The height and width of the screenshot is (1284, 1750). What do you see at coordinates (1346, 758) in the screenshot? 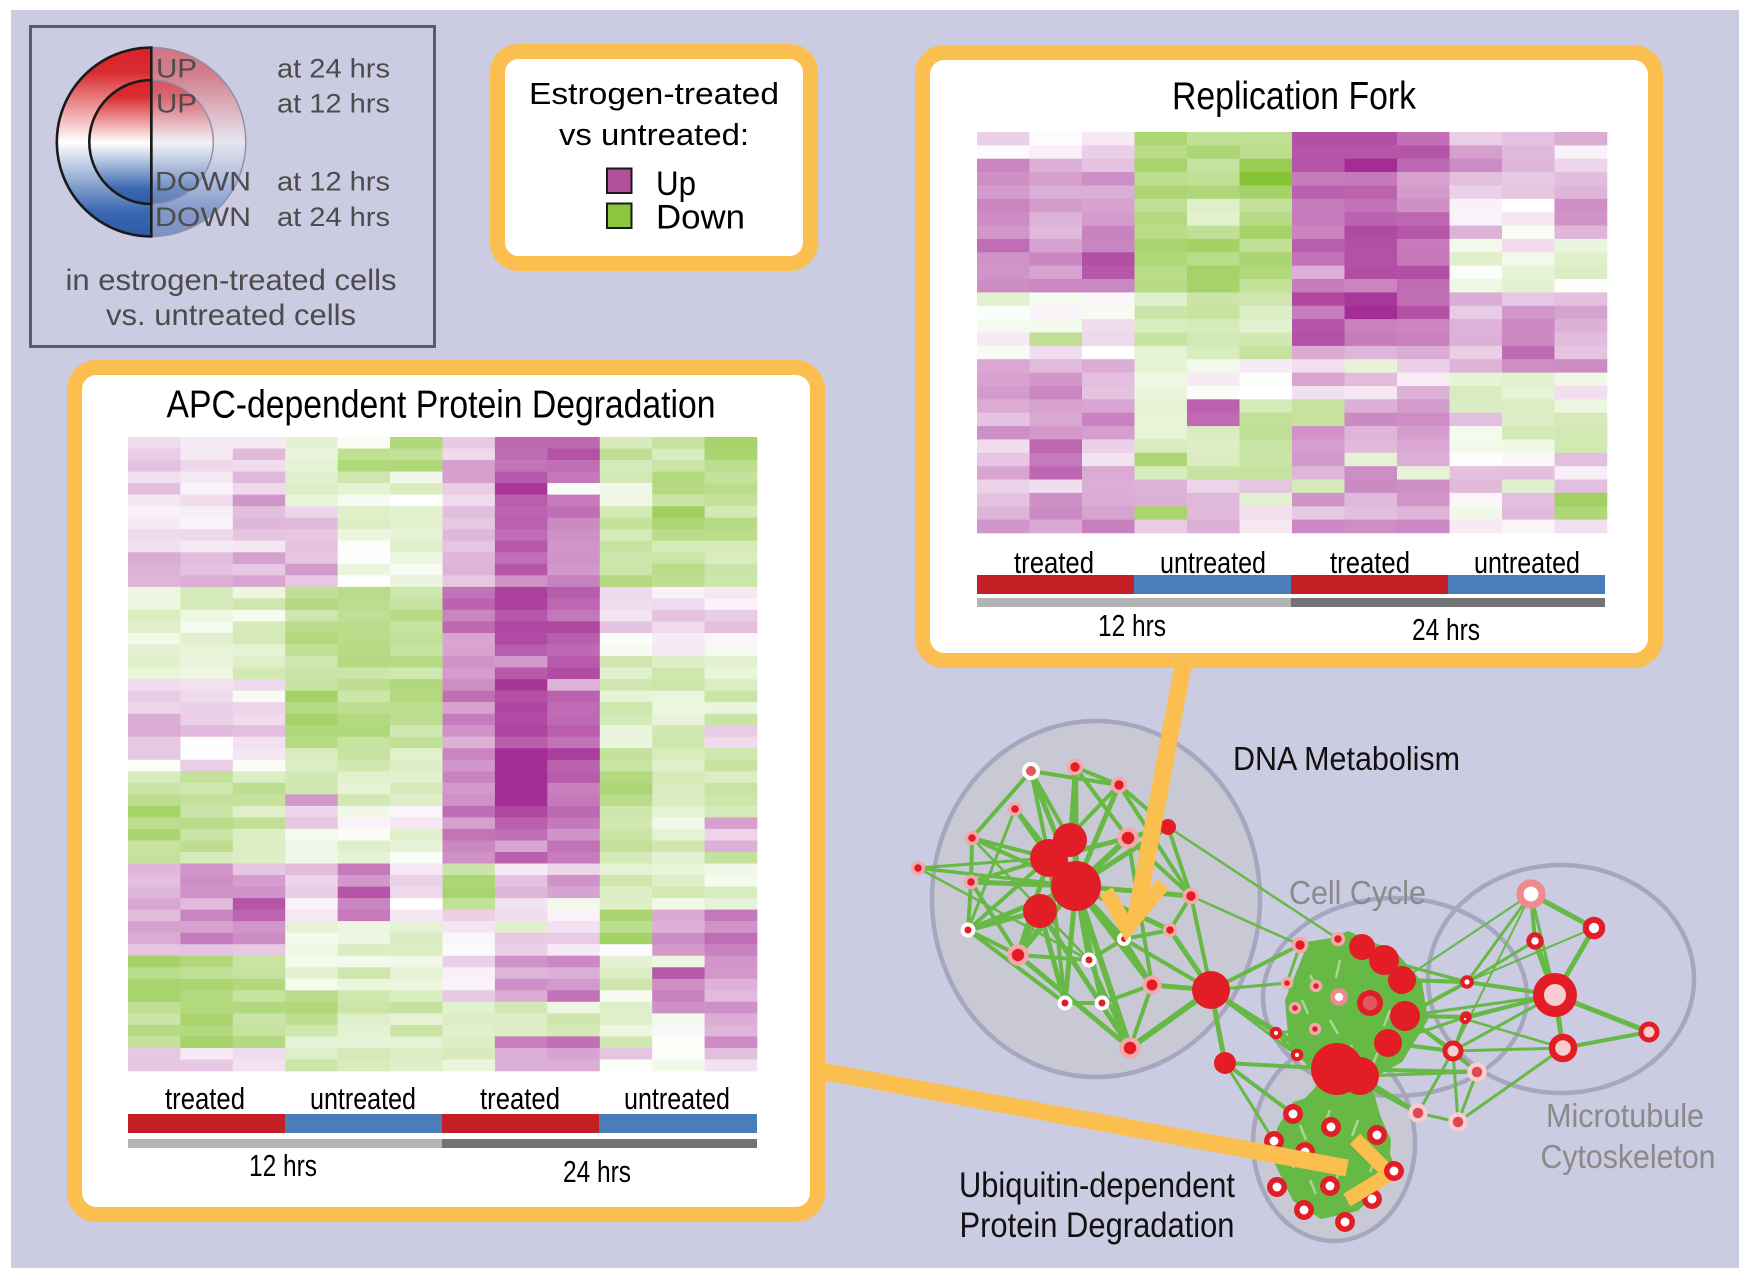
I see `svg-text: DNA Metabolism` at bounding box center [1346, 758].